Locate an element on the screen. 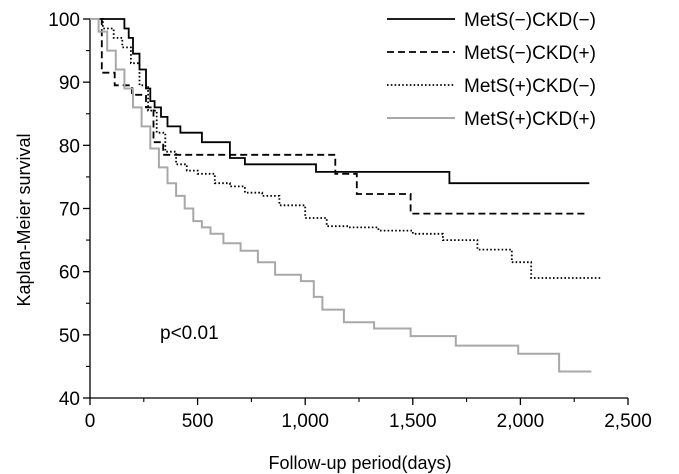 This screenshot has height=474, width=679. legend-label: MetS(+)CKD(−) is located at coordinates (530, 86).